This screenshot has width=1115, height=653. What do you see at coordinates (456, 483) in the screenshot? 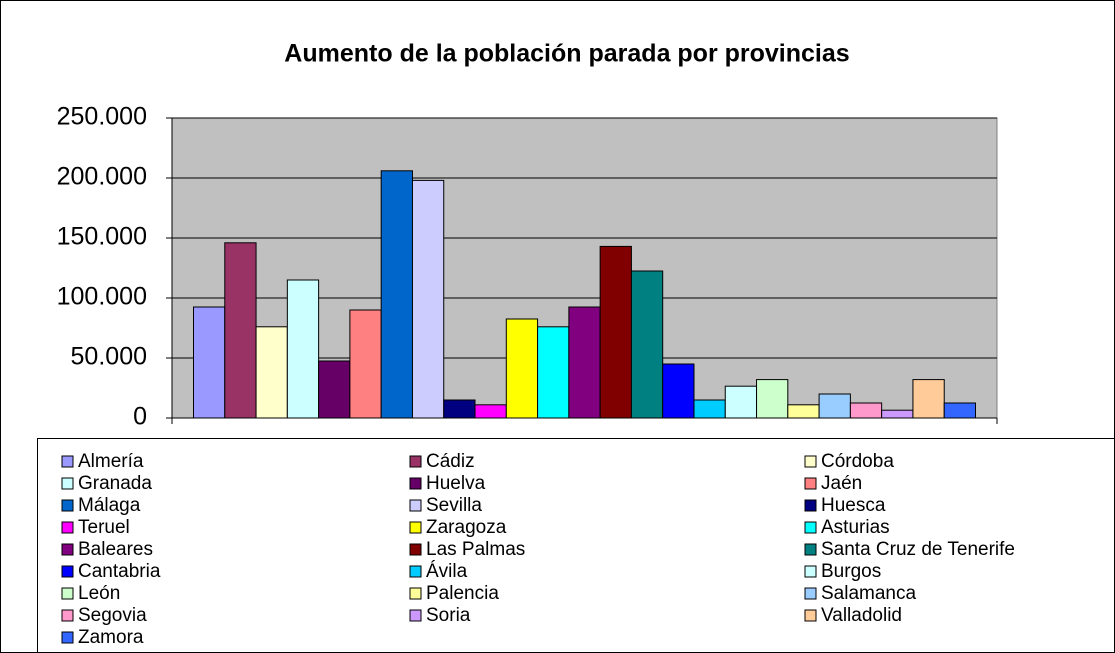
I see `legend-label: Huelva` at bounding box center [456, 483].